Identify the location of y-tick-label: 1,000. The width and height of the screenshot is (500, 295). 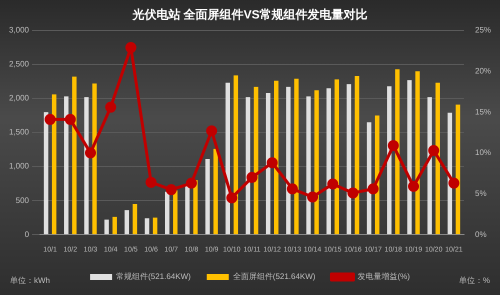
(19, 166).